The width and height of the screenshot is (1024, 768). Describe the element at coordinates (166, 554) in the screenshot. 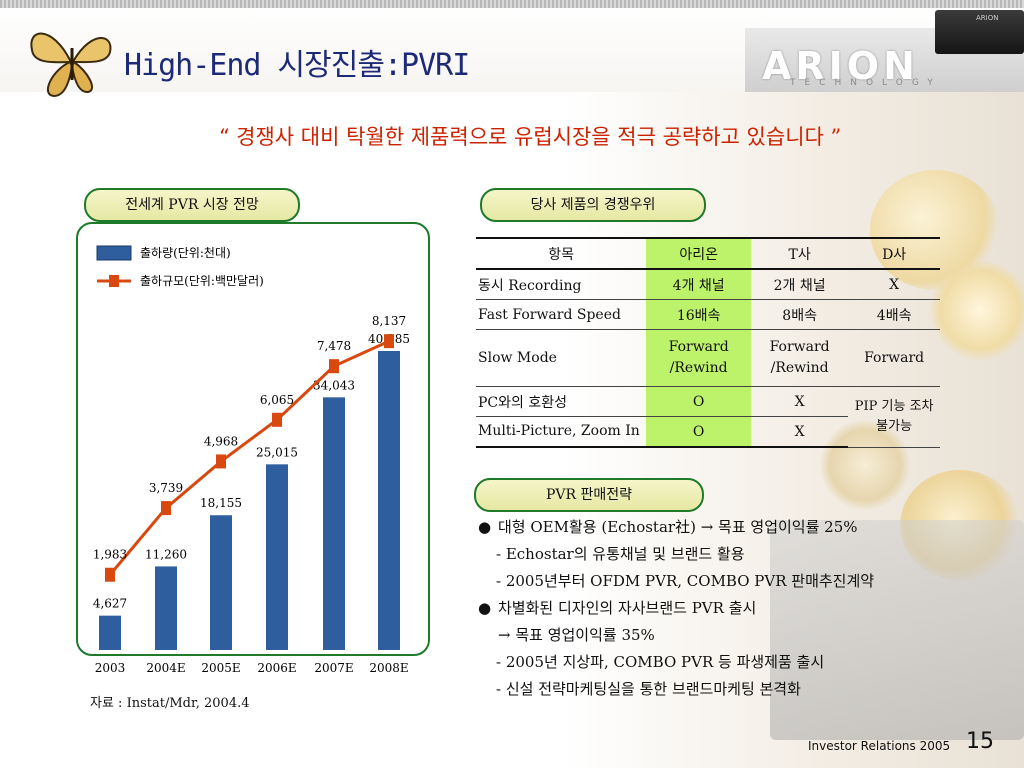

I see `bar-value-label: 11,260` at that location.